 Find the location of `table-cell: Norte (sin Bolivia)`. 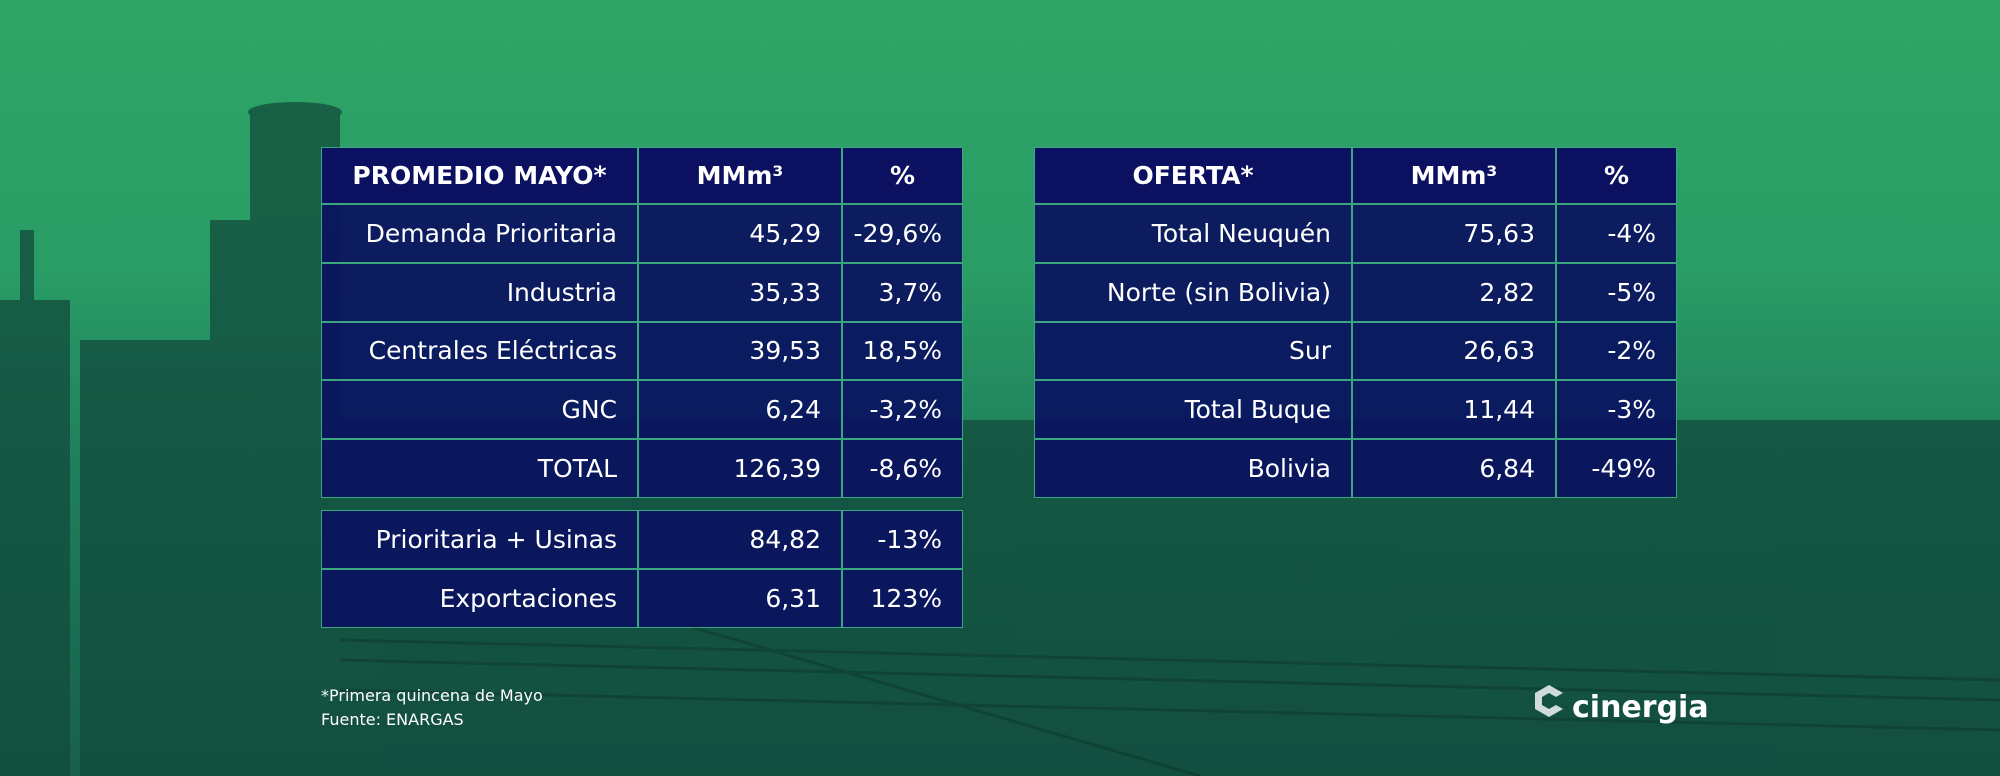

table-cell: Norte (sin Bolivia) is located at coordinates (1193, 292).